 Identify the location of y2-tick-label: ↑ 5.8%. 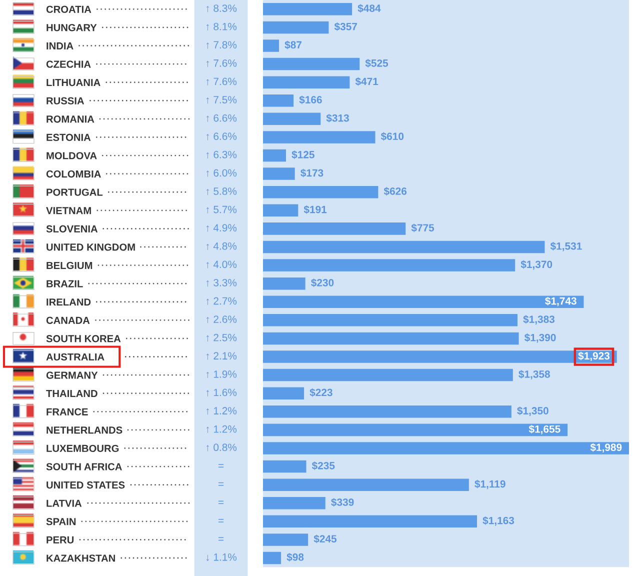
(221, 192).